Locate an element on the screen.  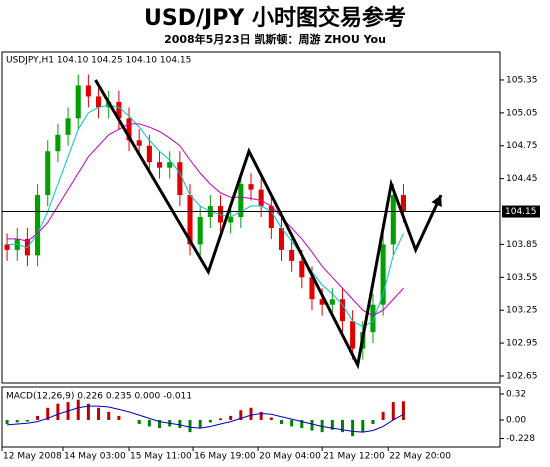
y-tick-label: 103.25 is located at coordinates (522, 311).